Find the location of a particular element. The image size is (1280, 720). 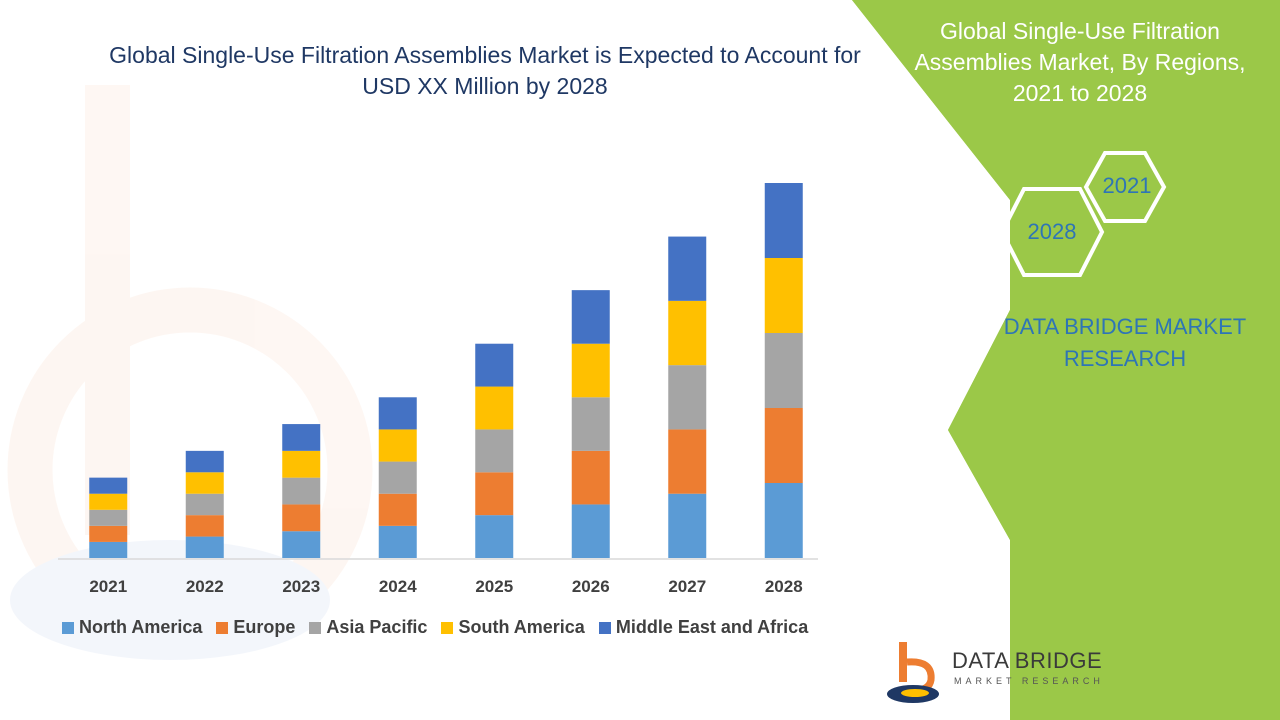

bar-2027-north-america is located at coordinates (687, 525).